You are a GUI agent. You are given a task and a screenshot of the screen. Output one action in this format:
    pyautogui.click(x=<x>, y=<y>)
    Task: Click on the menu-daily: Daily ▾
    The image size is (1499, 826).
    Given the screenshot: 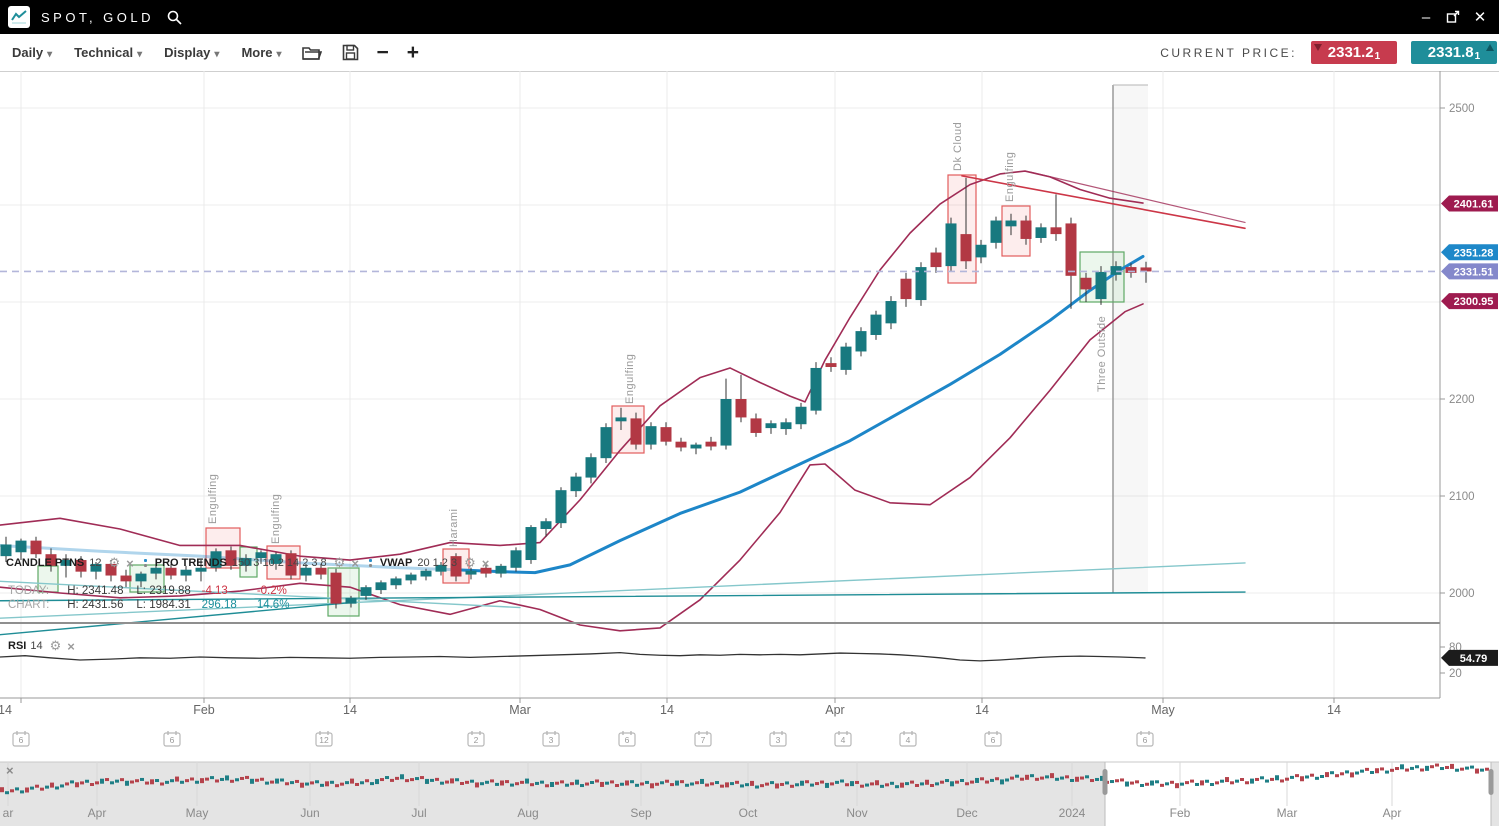 What is the action you would take?
    pyautogui.click(x=32, y=52)
    